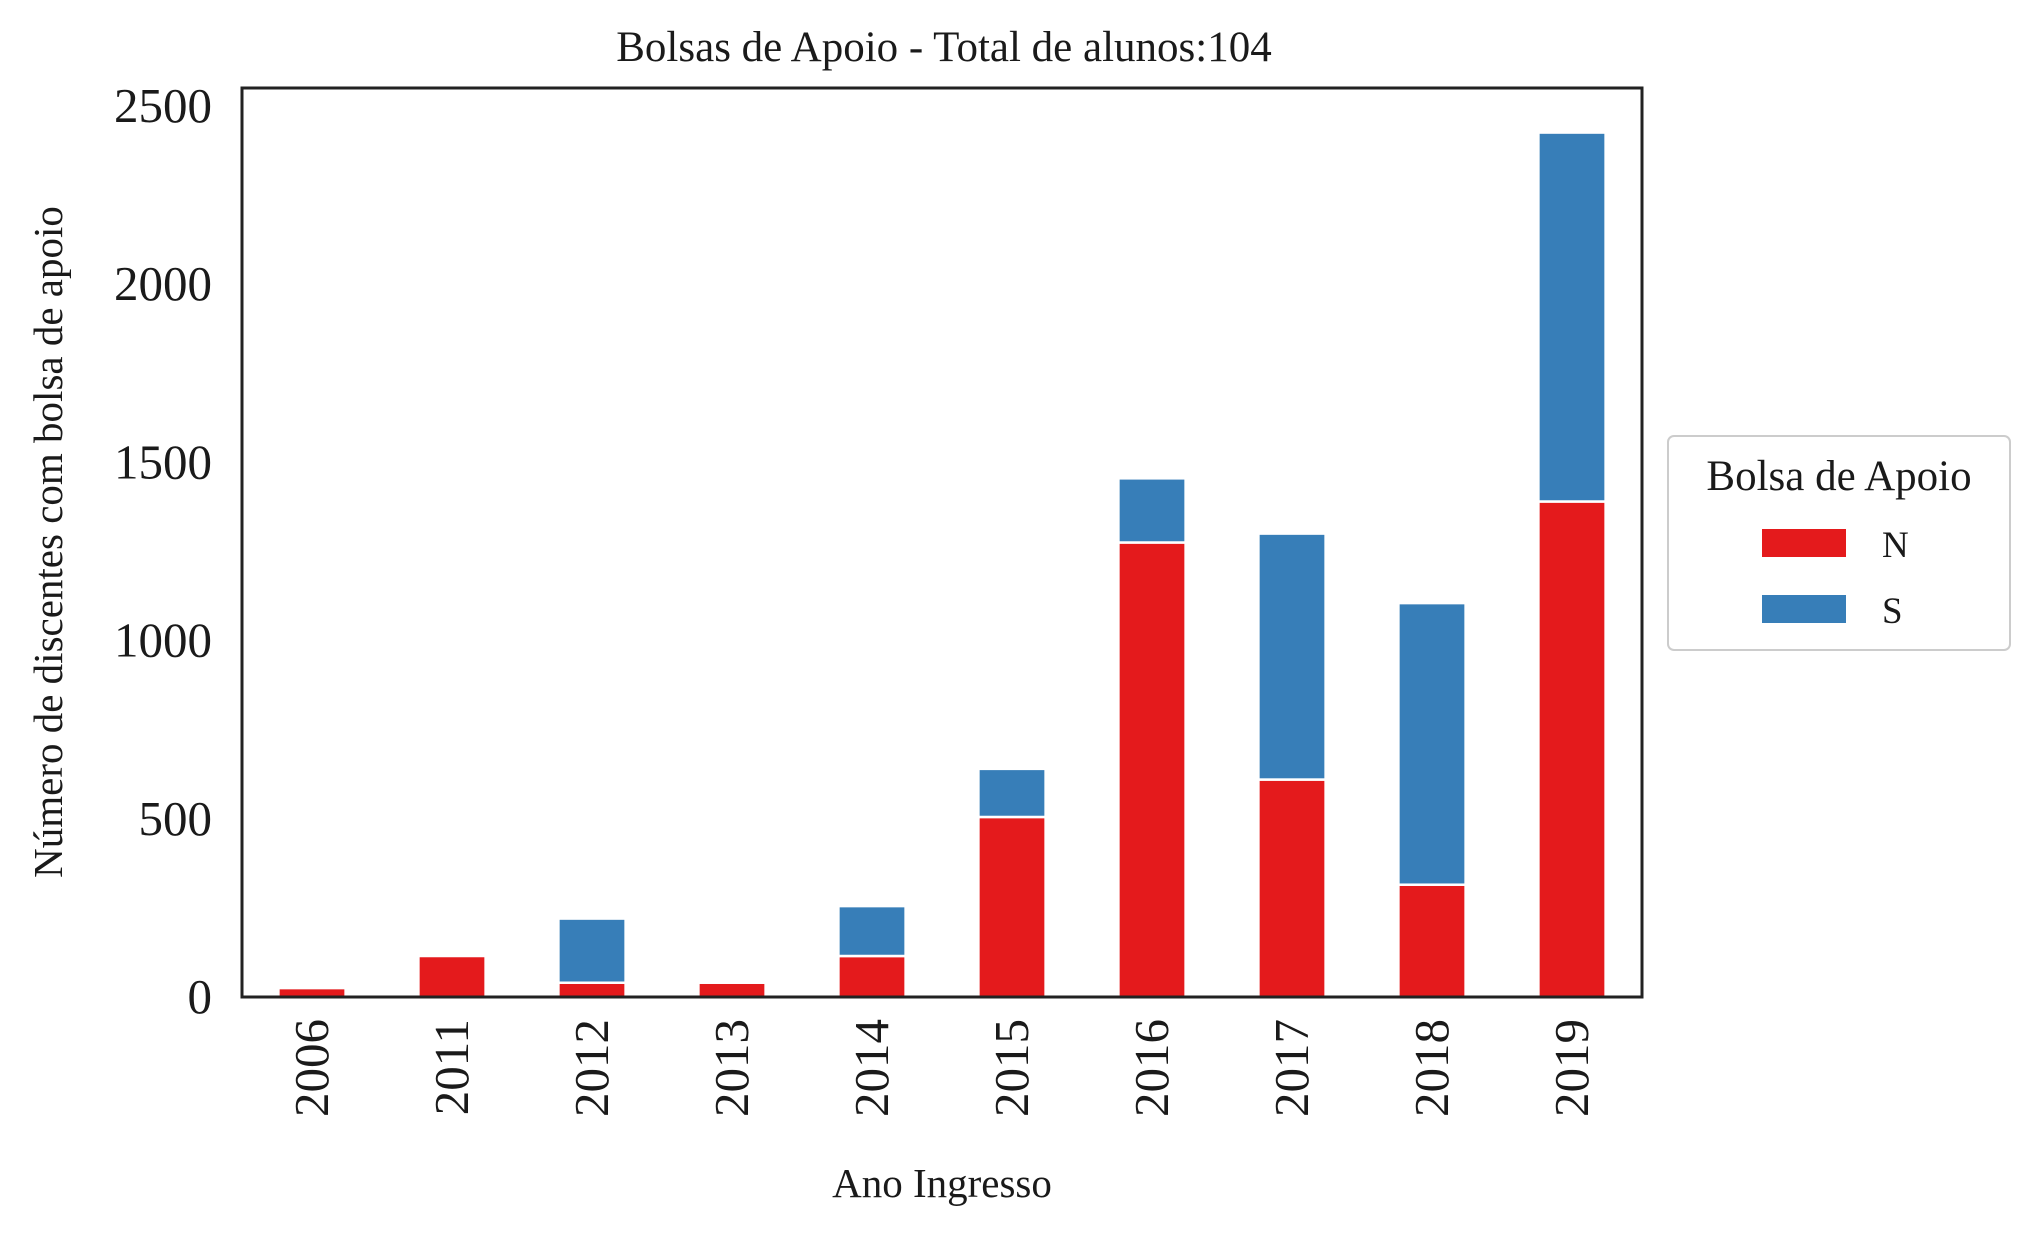 This screenshot has height=1236, width=2034. What do you see at coordinates (1432, 941) in the screenshot?
I see `bar-n-2018` at bounding box center [1432, 941].